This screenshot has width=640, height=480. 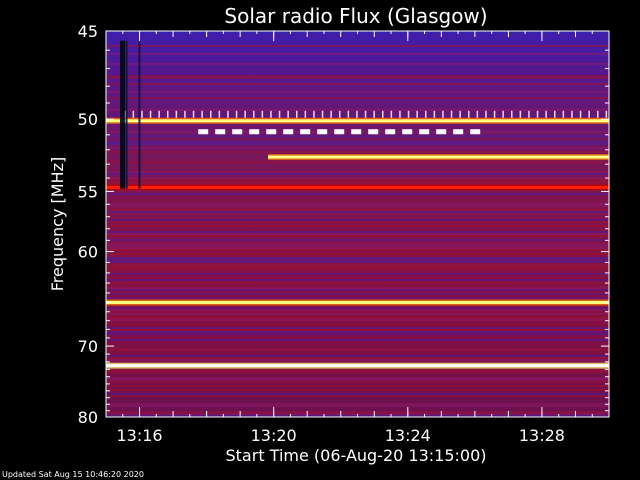 What do you see at coordinates (88, 119) in the screenshot?
I see `y-tick-label: 50` at bounding box center [88, 119].